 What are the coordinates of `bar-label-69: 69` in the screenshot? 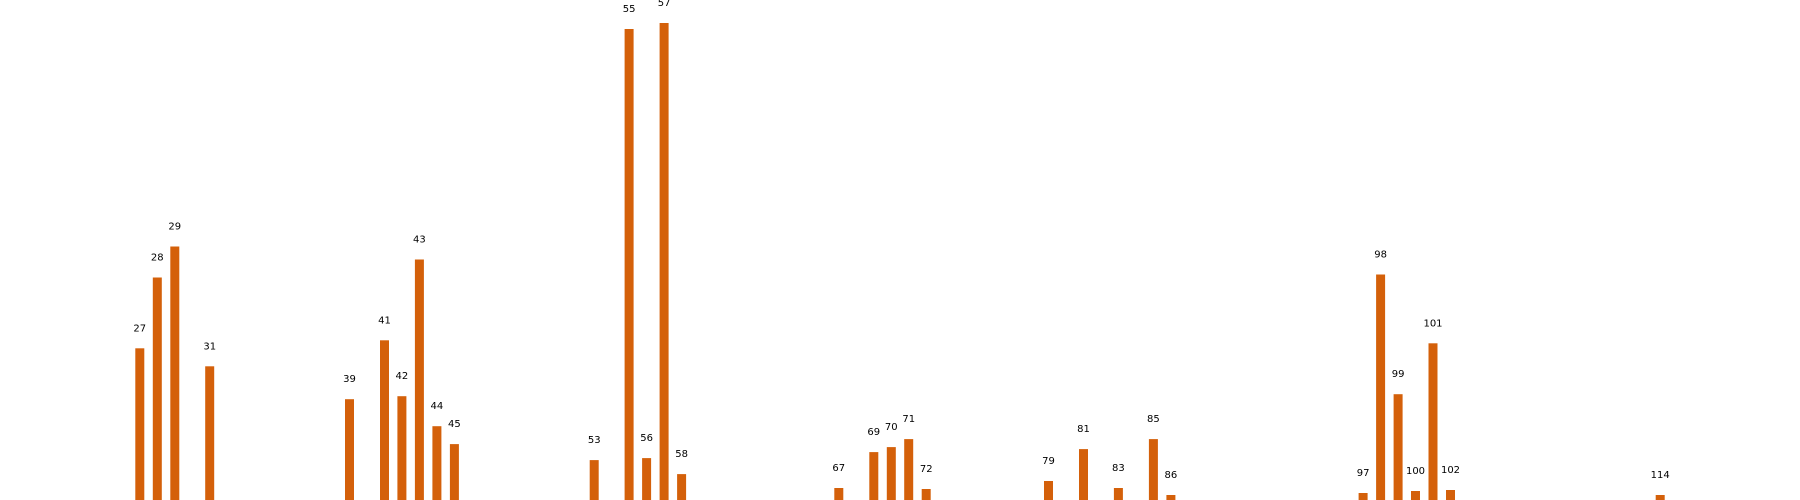 It's located at (873, 432).